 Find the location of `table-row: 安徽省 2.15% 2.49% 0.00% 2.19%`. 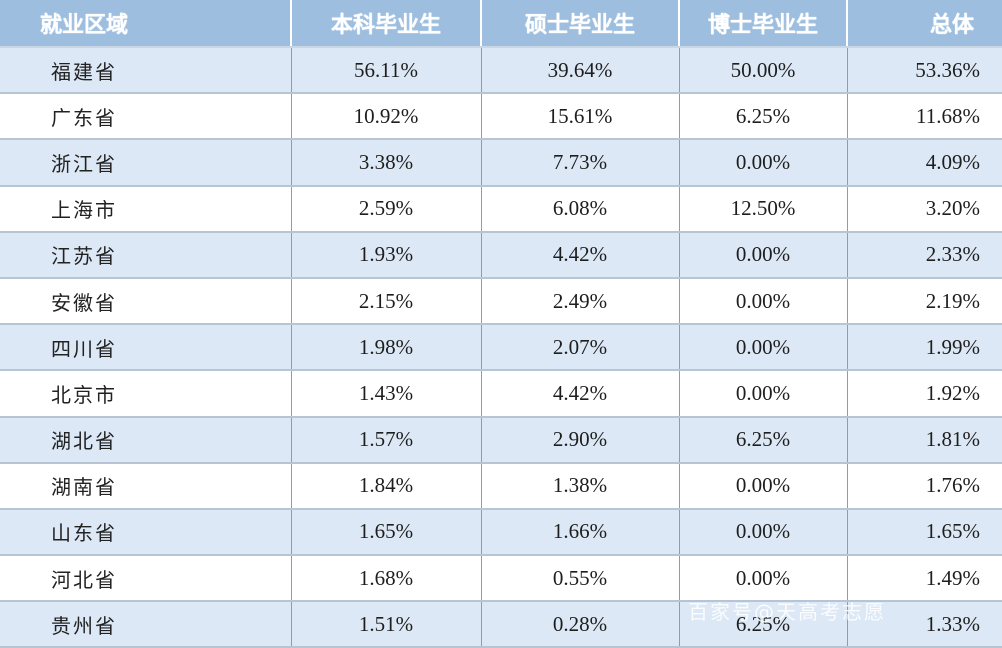

table-row: 安徽省 2.15% 2.49% 0.00% 2.19% is located at coordinates (501, 301).